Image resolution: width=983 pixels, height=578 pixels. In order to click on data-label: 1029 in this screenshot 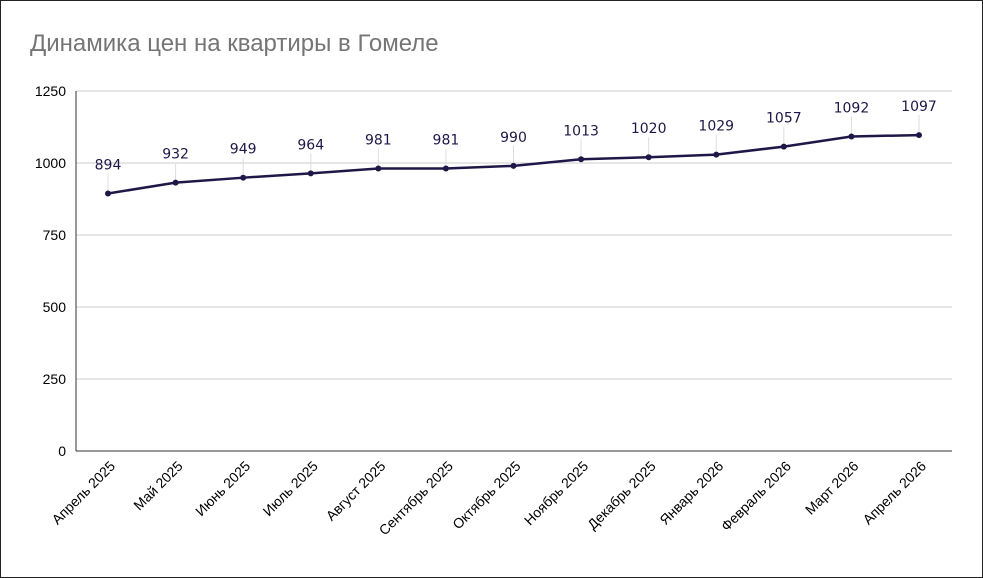, I will do `click(716, 127)`.